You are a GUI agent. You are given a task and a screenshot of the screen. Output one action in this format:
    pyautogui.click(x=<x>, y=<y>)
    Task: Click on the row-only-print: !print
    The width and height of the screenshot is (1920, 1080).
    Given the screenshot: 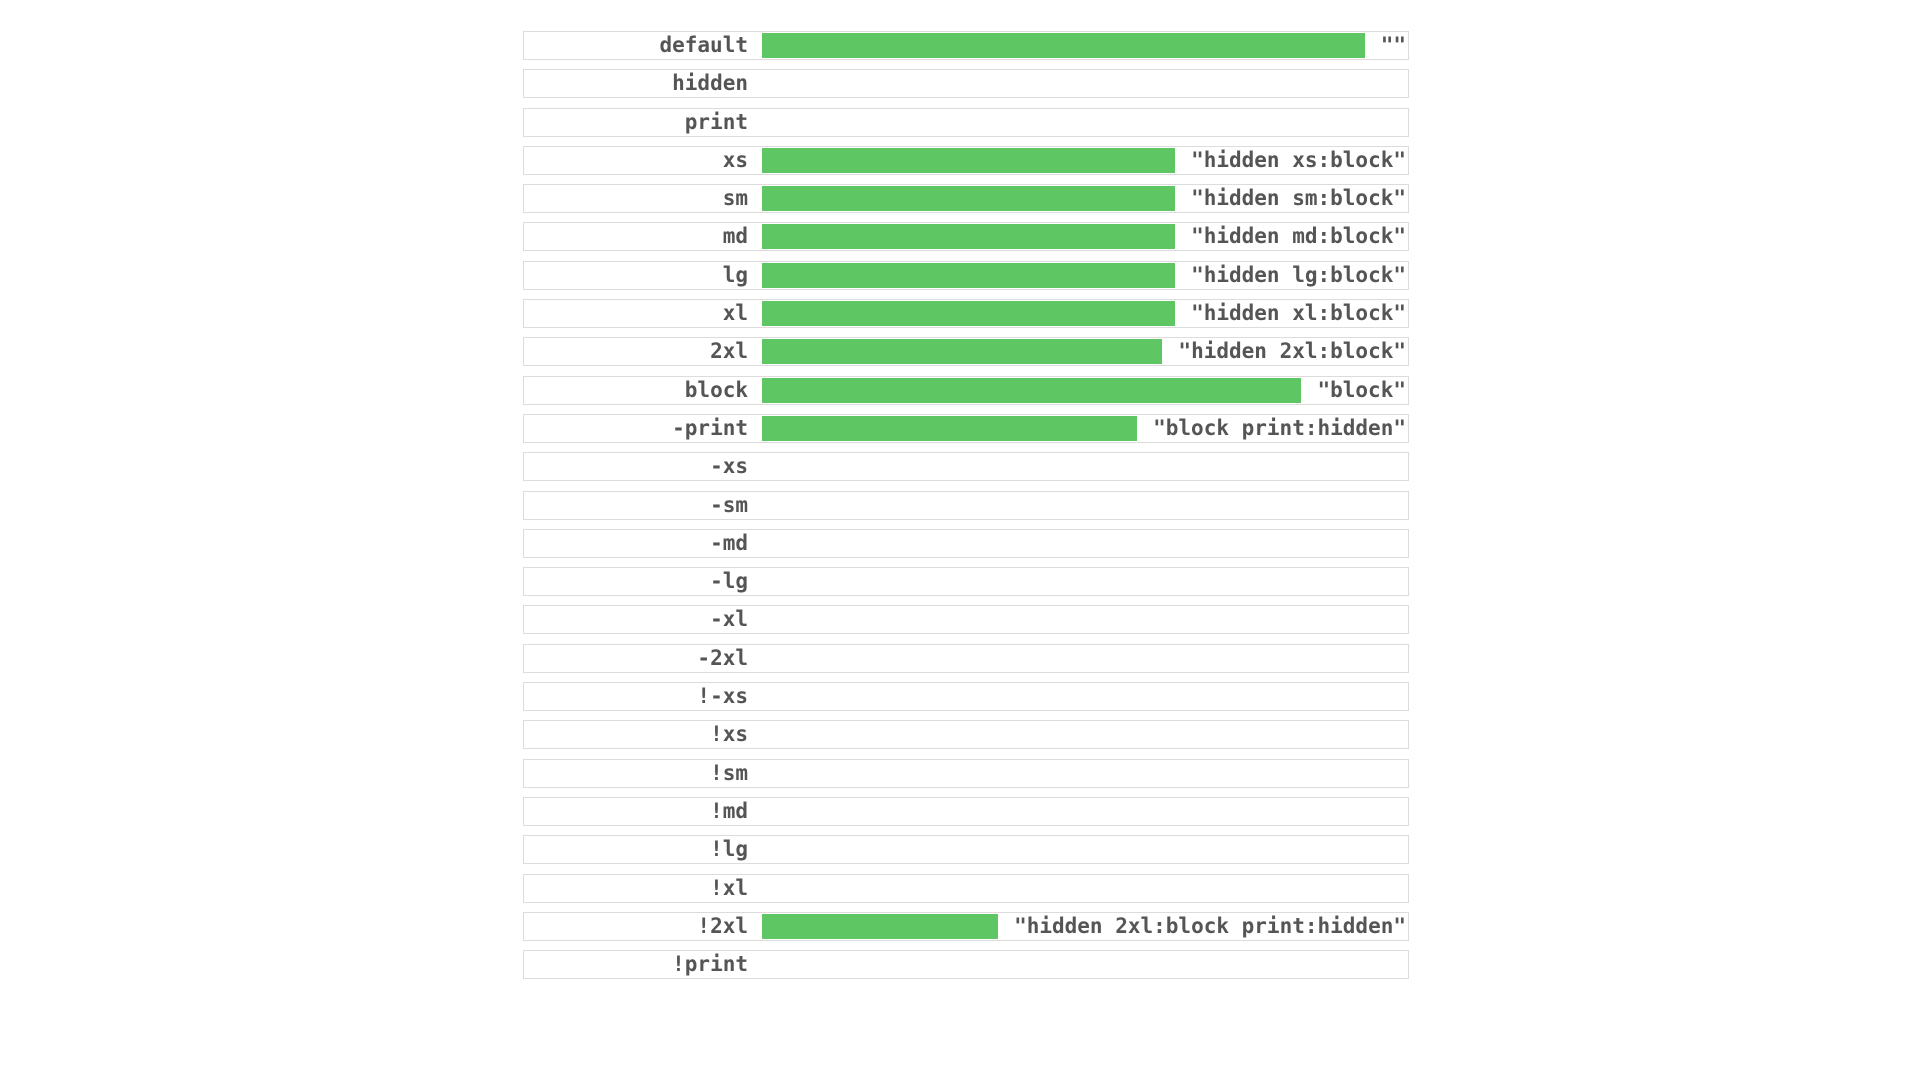 What is the action you would take?
    pyautogui.click(x=966, y=965)
    